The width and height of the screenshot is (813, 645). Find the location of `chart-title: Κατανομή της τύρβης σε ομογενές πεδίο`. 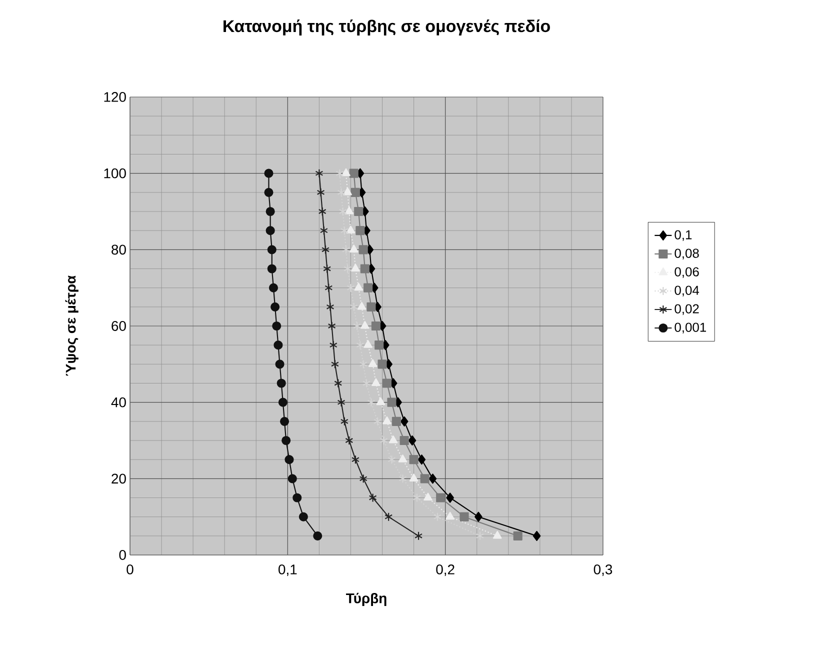

chart-title: Κατανομή της τύρβης σε ομογενές πεδίο is located at coordinates (387, 28).